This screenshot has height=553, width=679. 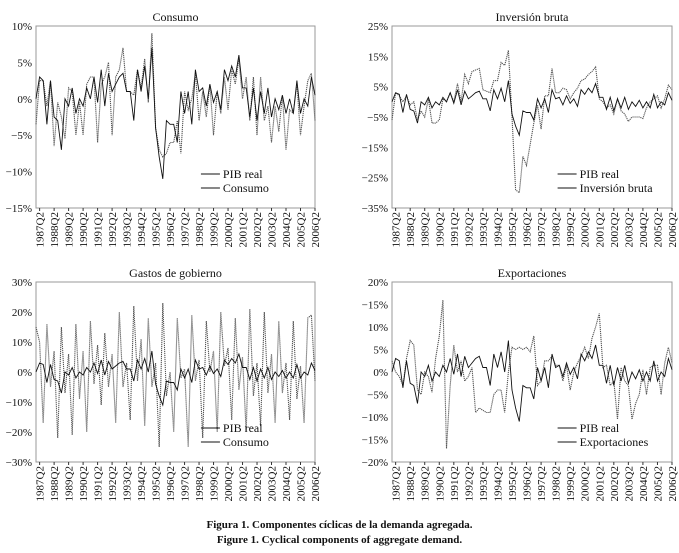 What do you see at coordinates (532, 273) in the screenshot?
I see `chart-title: Exportaciones` at bounding box center [532, 273].